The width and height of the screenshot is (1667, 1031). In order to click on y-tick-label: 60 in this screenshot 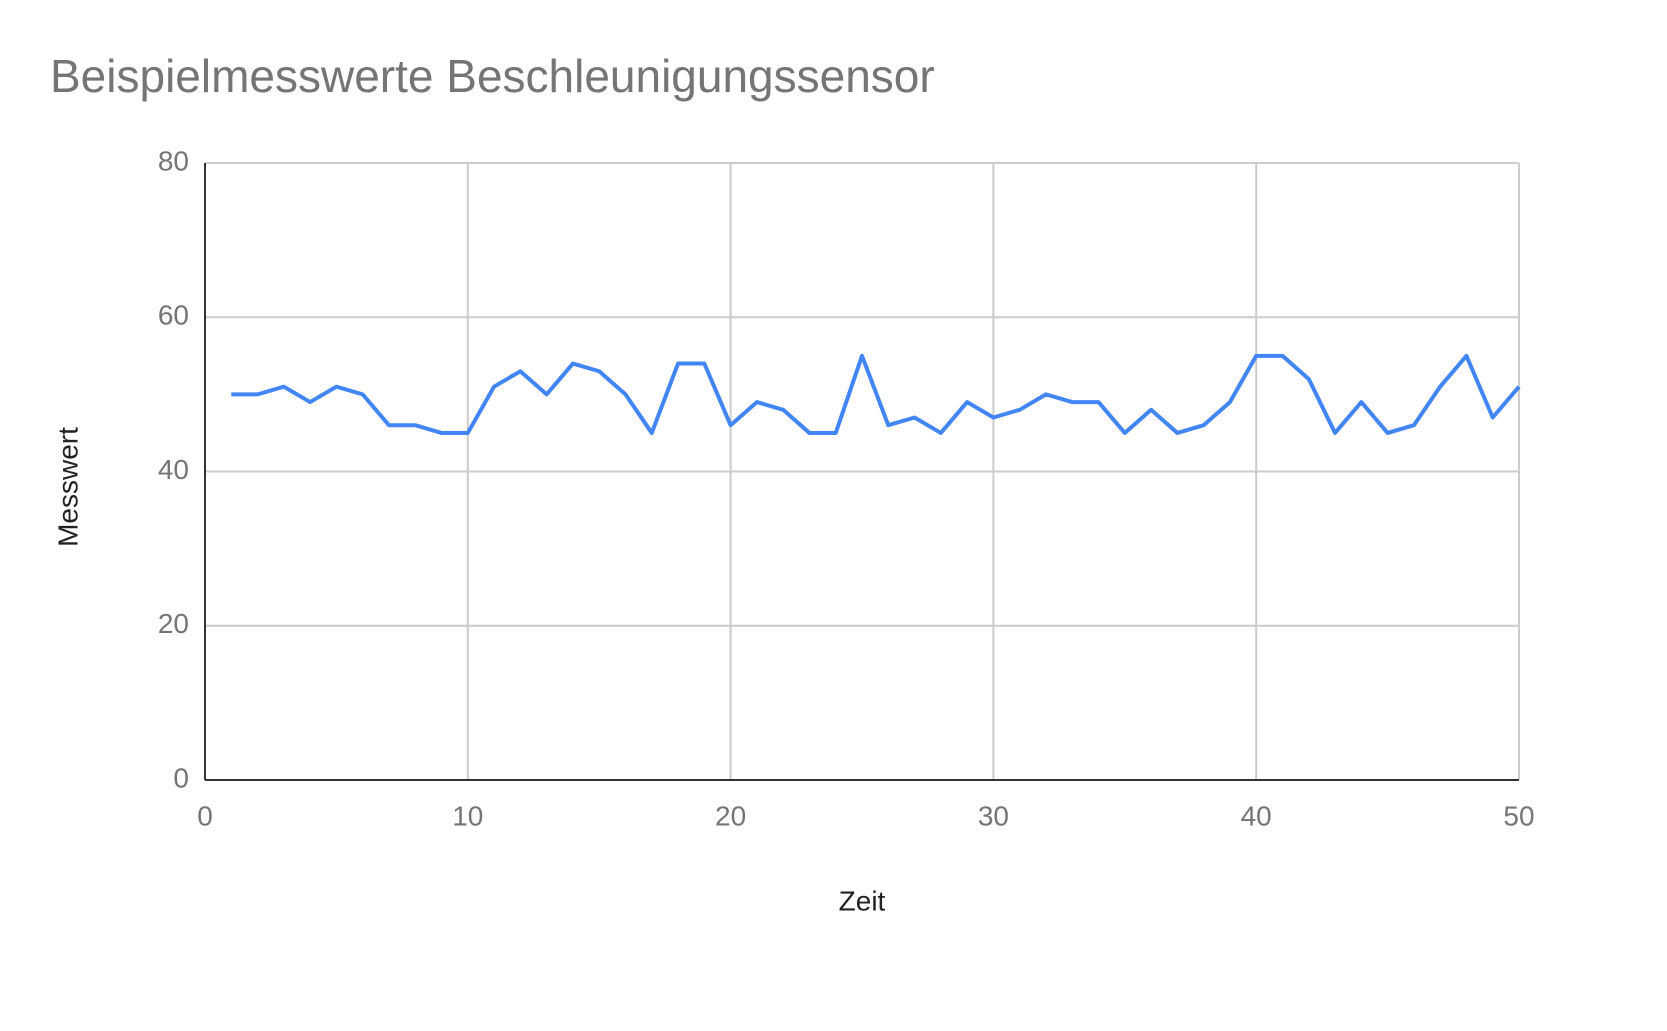, I will do `click(173, 315)`.